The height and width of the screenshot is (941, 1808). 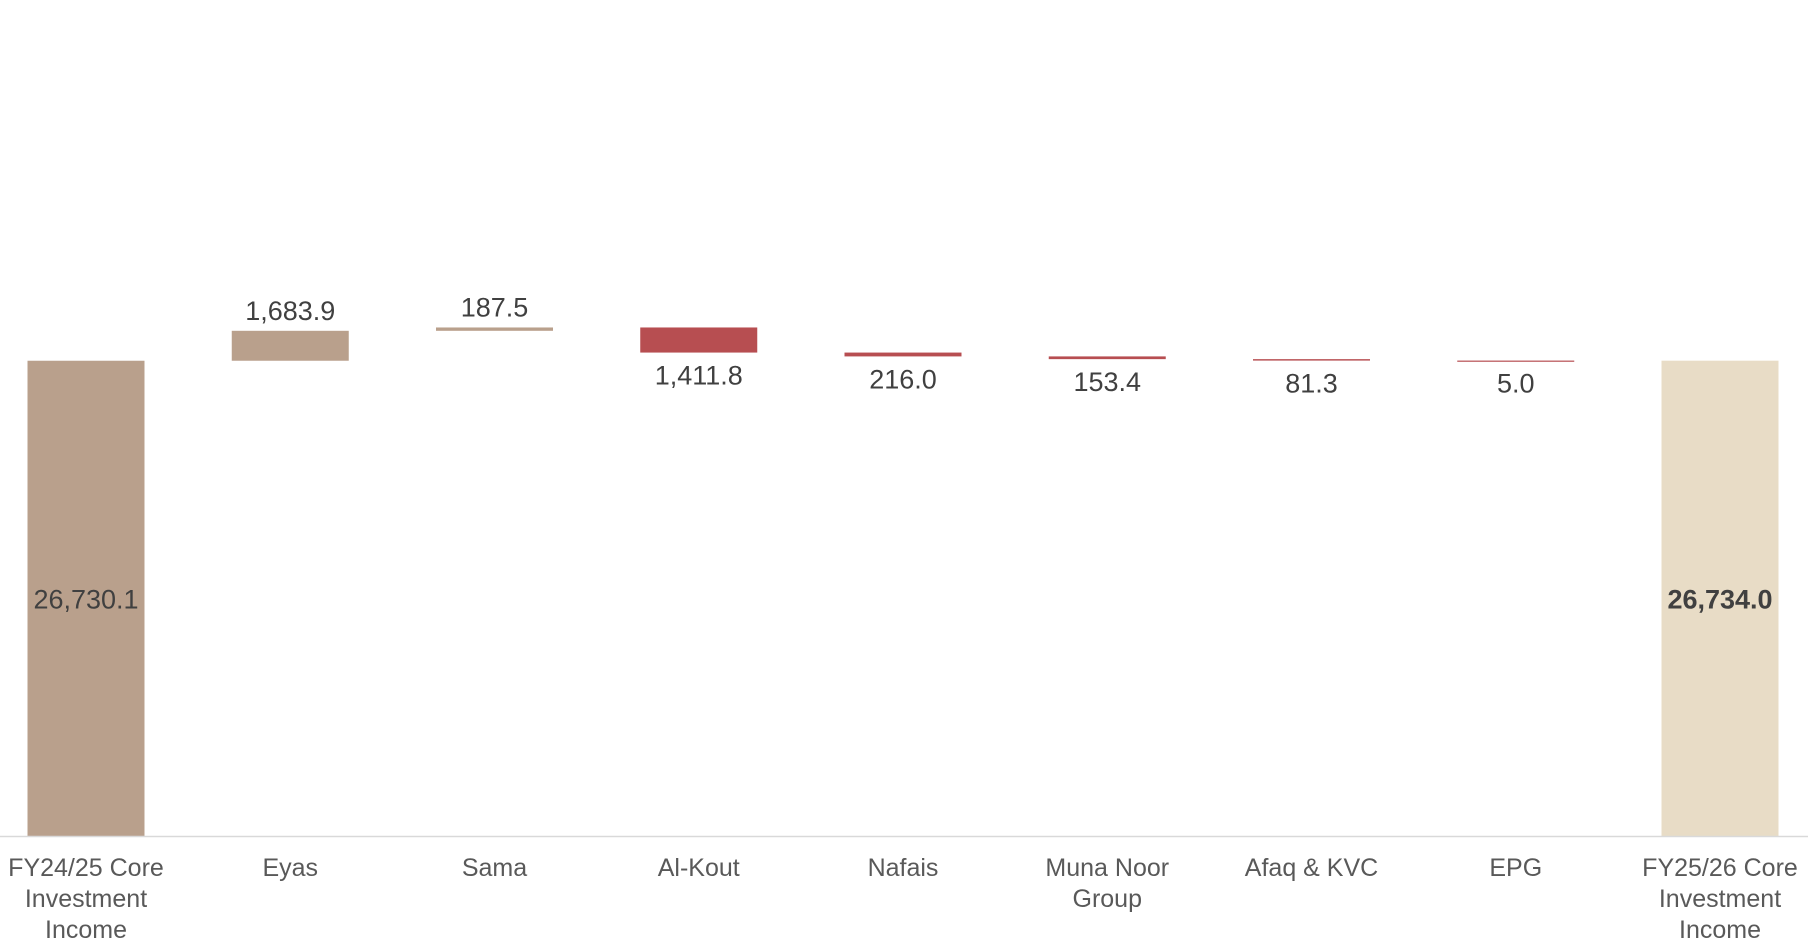 What do you see at coordinates (1107, 868) in the screenshot?
I see `category-label-line: Muna Noor` at bounding box center [1107, 868].